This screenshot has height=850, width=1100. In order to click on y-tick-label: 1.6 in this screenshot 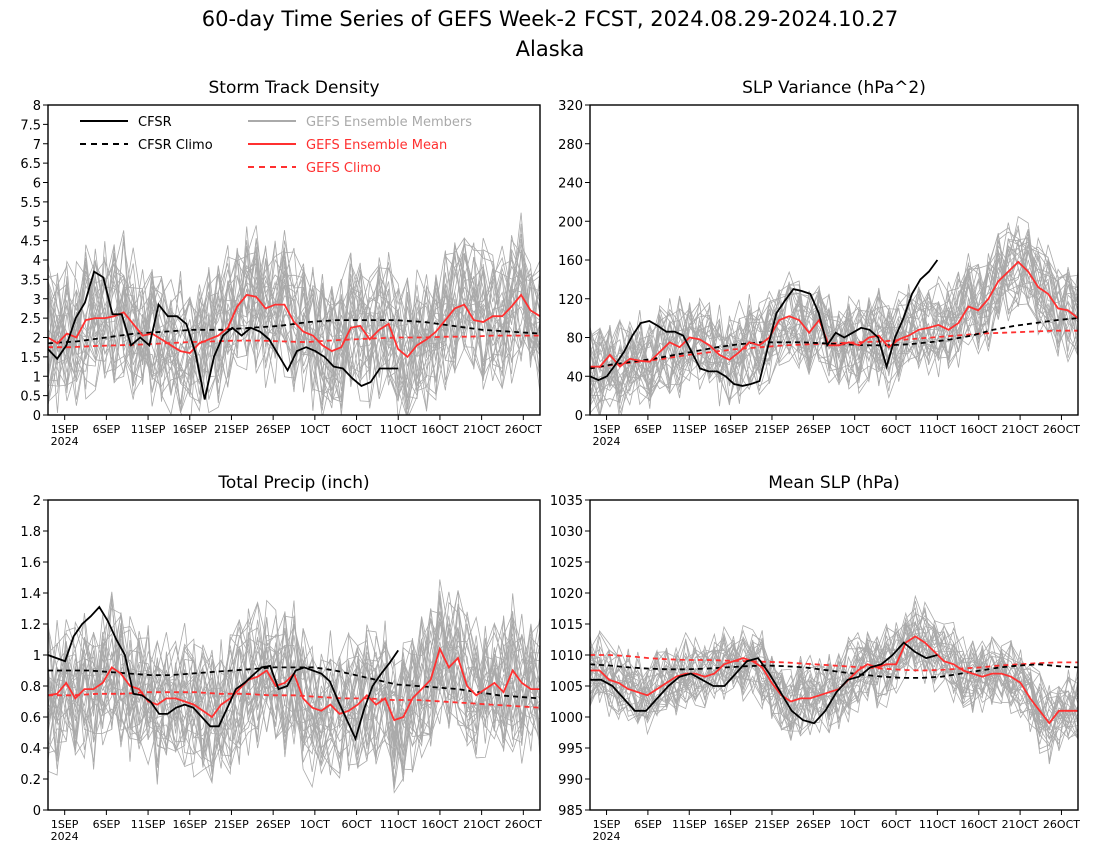, I will do `click(30, 563)`.